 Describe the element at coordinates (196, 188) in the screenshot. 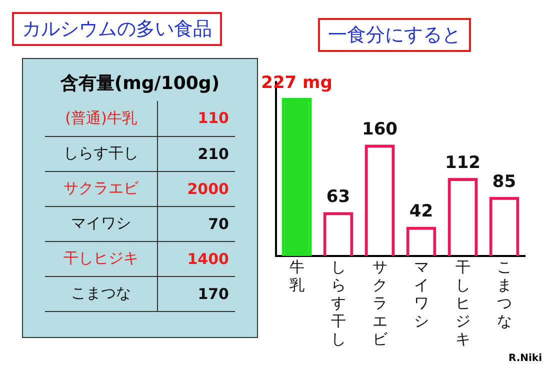

I see `data-label: 2000` at that location.